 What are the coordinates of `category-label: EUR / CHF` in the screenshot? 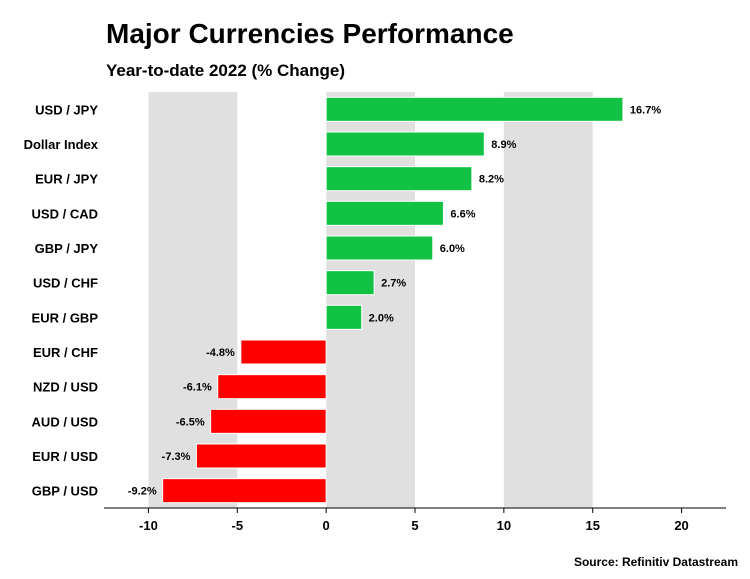 It's located at (65, 352).